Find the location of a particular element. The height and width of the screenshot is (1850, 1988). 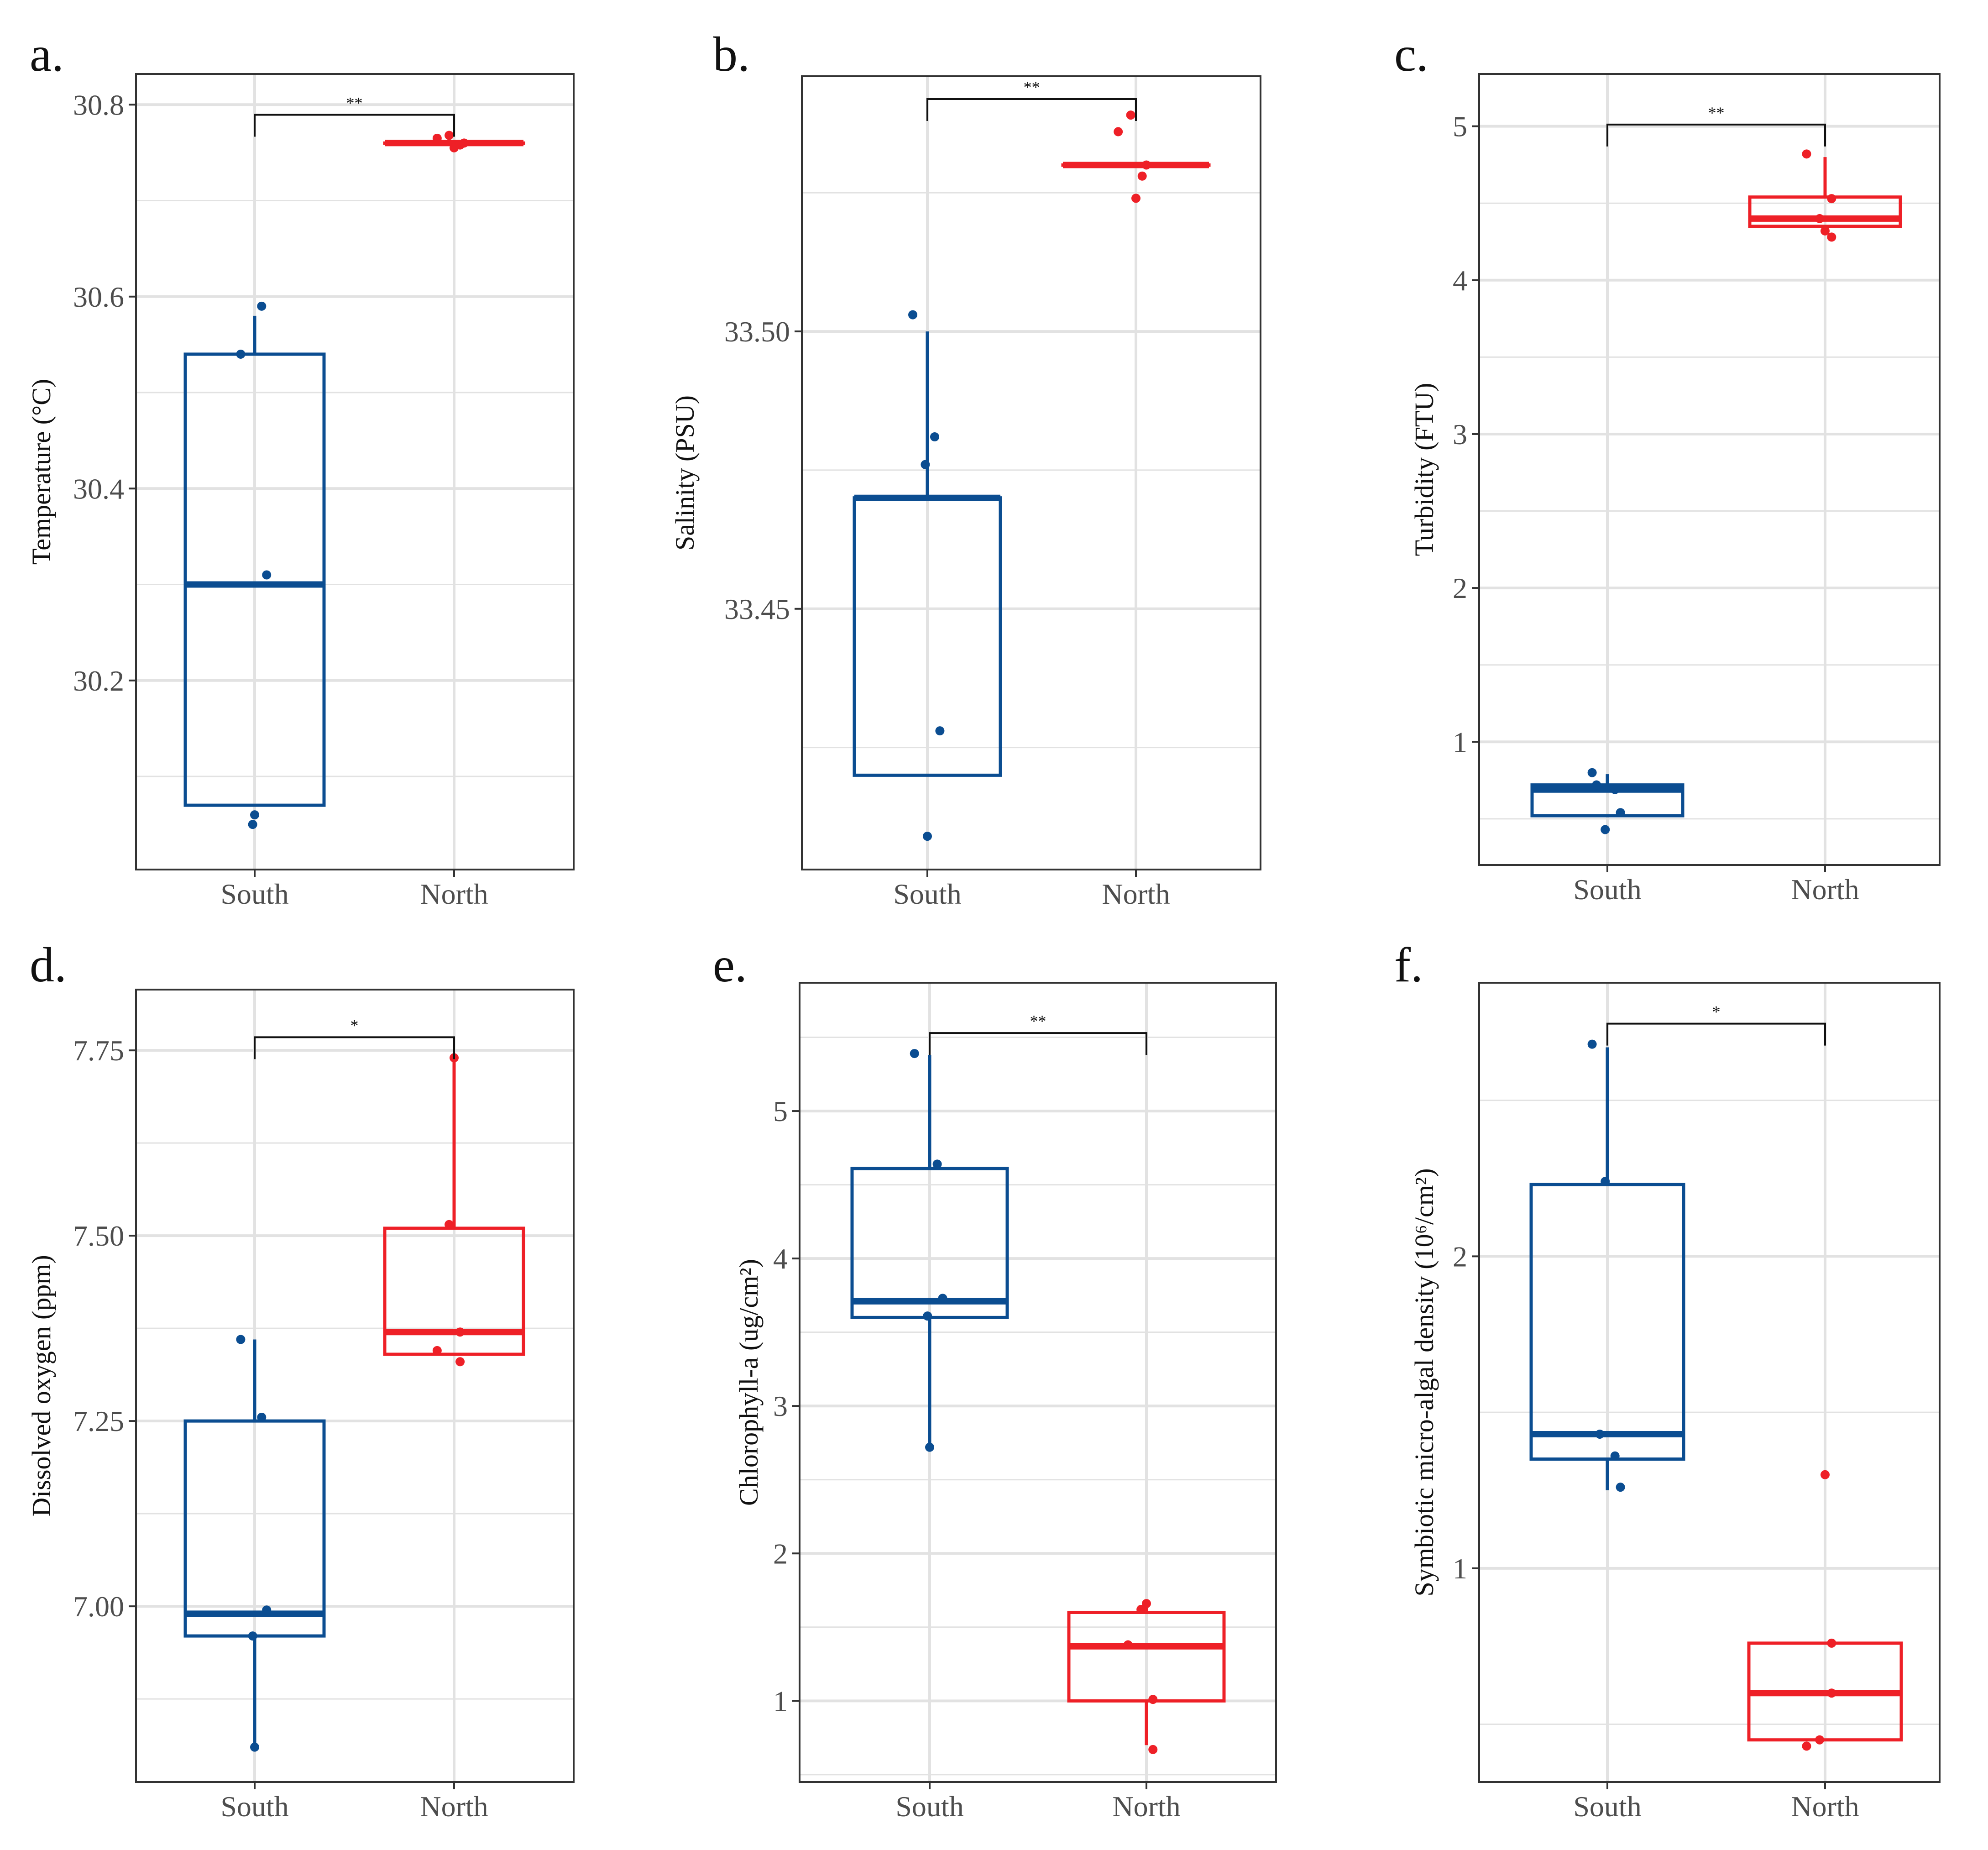

chart-panel-2: ** 33.45 33.50 South North Salinity (PSU) b. is located at coordinates (965, 469).